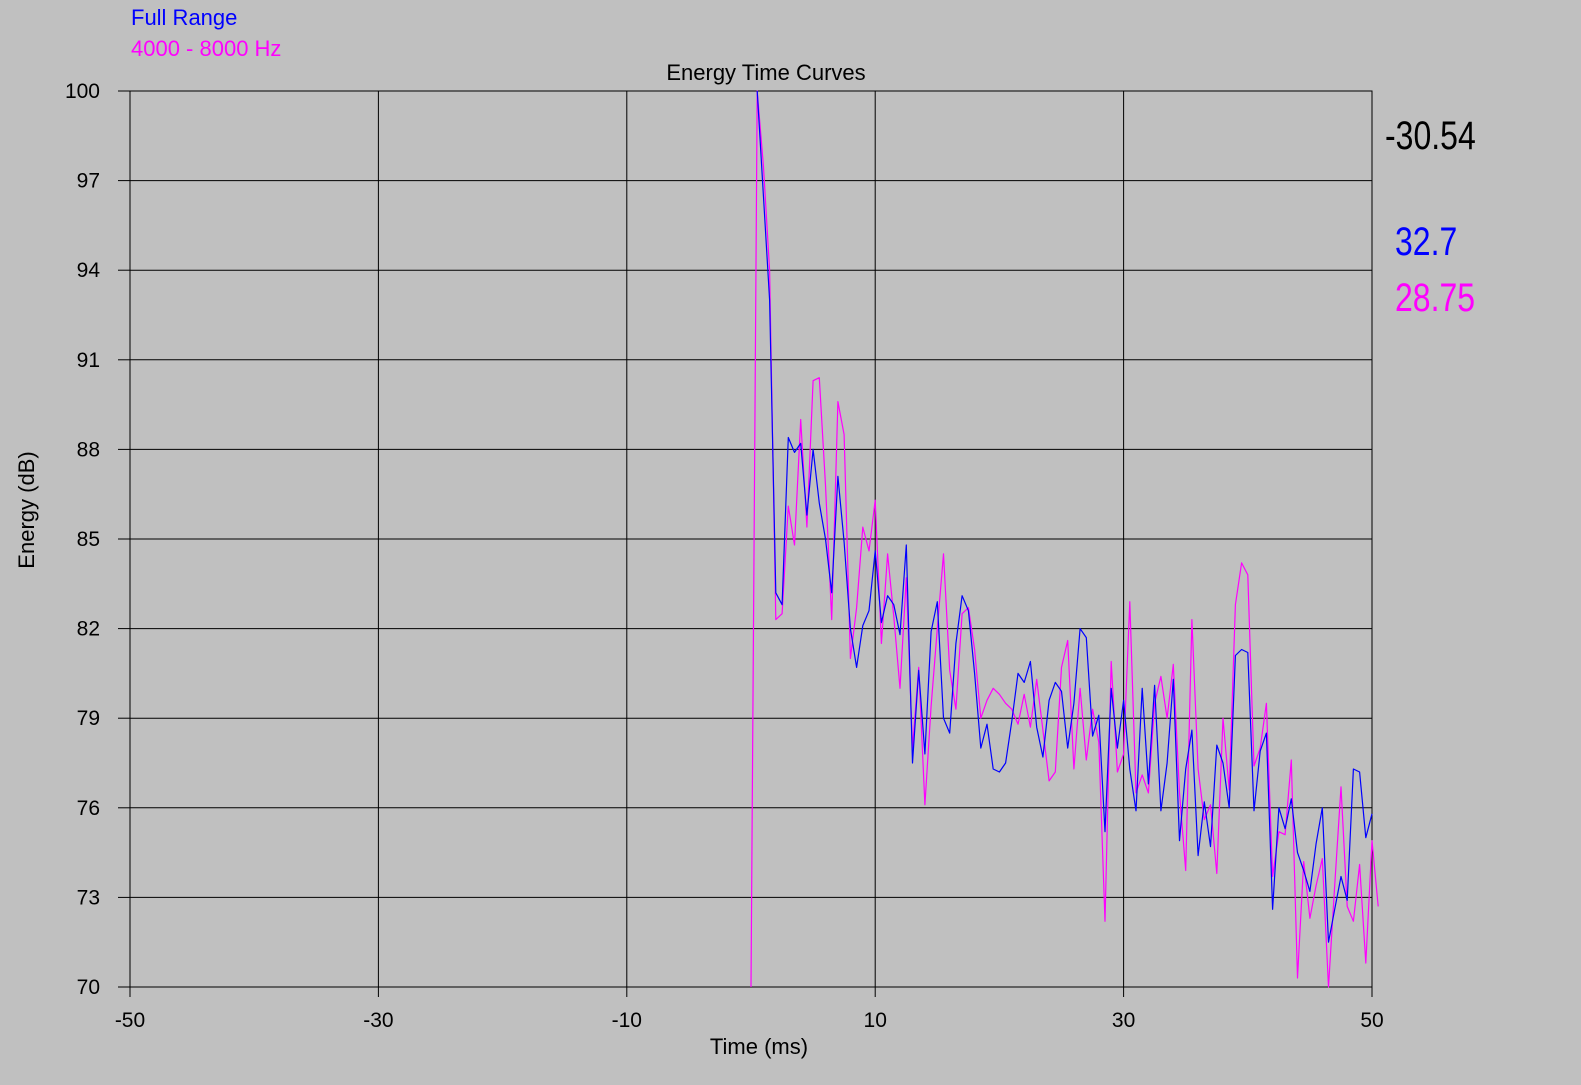 The width and height of the screenshot is (1581, 1085). Describe the element at coordinates (1426, 242) in the screenshot. I see `side-value-blue: 32.7` at that location.